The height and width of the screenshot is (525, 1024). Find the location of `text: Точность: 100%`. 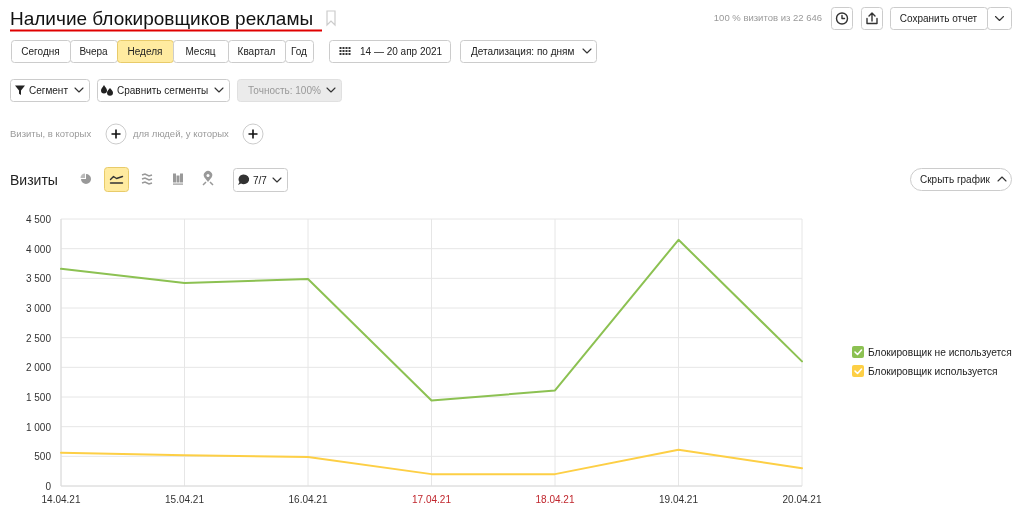

text: Точность: 100% is located at coordinates (284, 90).